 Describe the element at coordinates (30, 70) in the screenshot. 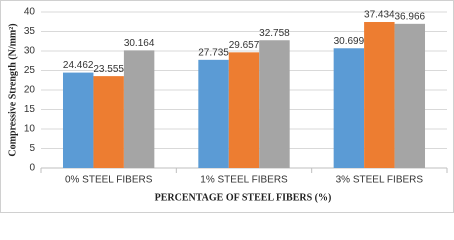

I see `y-tick-label: 25` at that location.